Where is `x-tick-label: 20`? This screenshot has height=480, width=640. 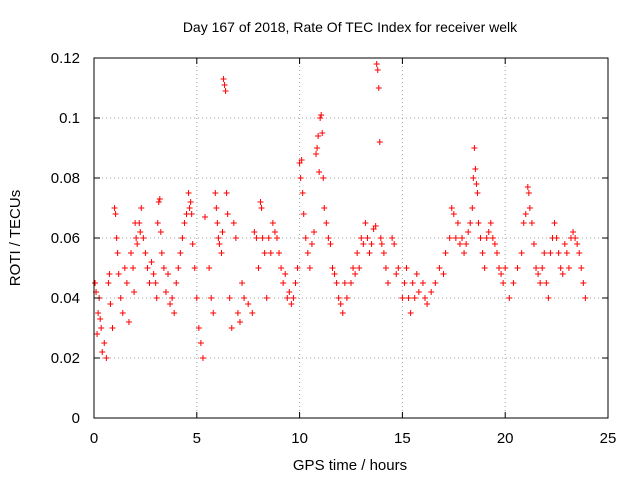
x-tick-label: 20 is located at coordinates (505, 438).